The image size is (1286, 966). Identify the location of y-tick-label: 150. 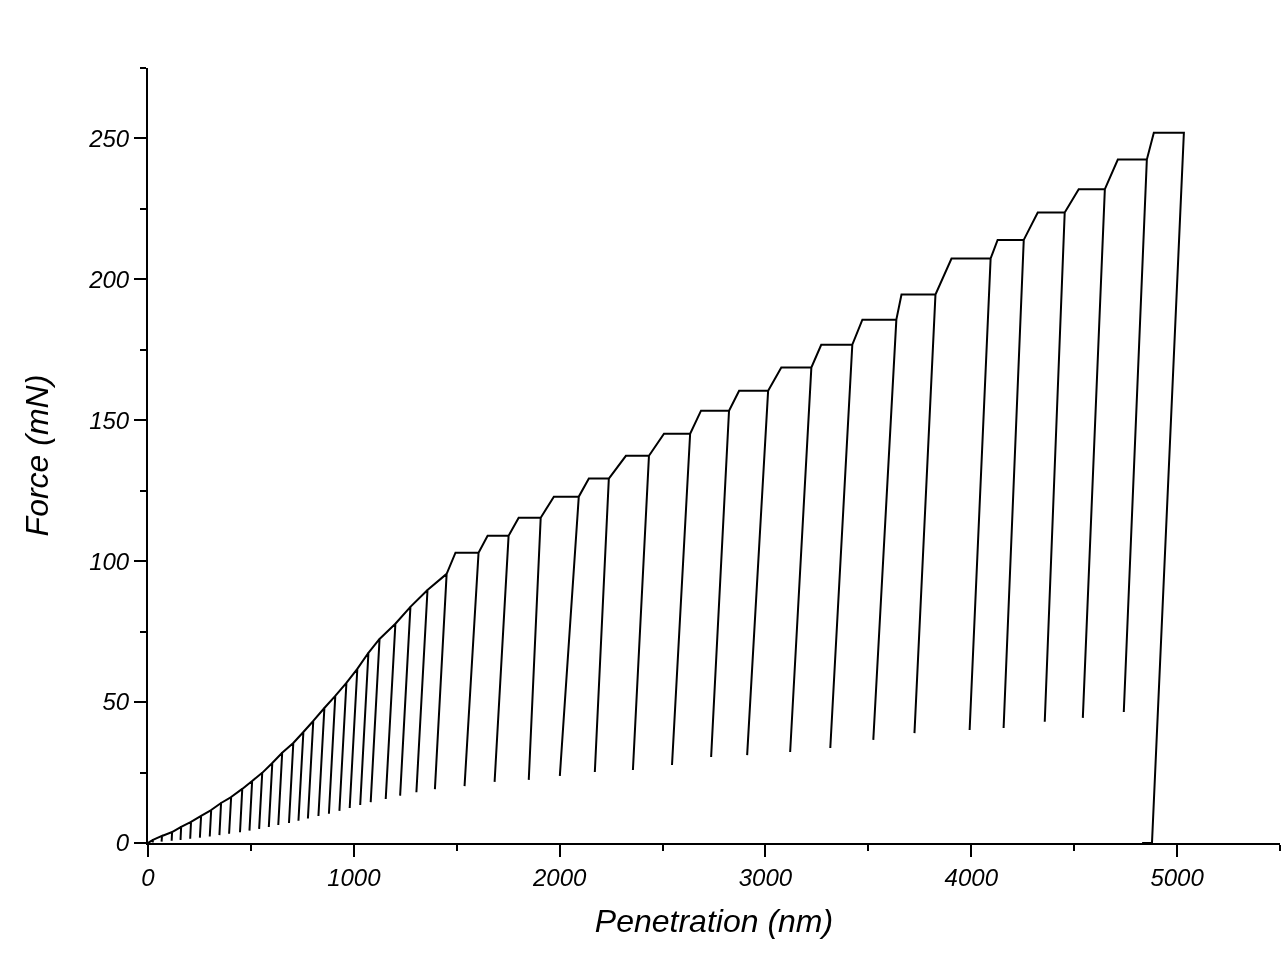
(109, 420).